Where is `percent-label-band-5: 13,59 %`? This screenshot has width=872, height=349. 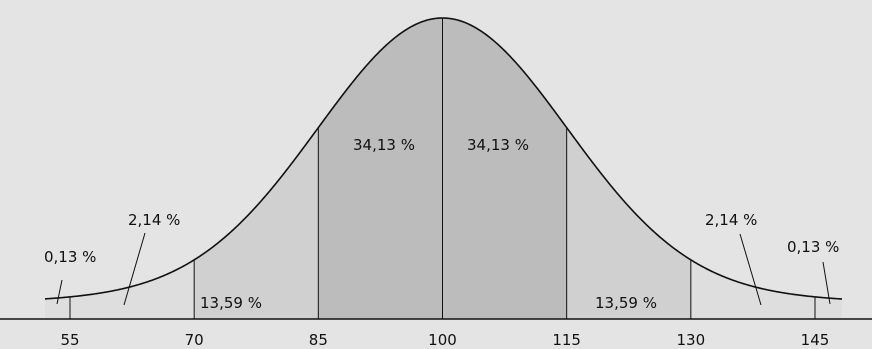 percent-label-band-5: 13,59 % is located at coordinates (626, 303).